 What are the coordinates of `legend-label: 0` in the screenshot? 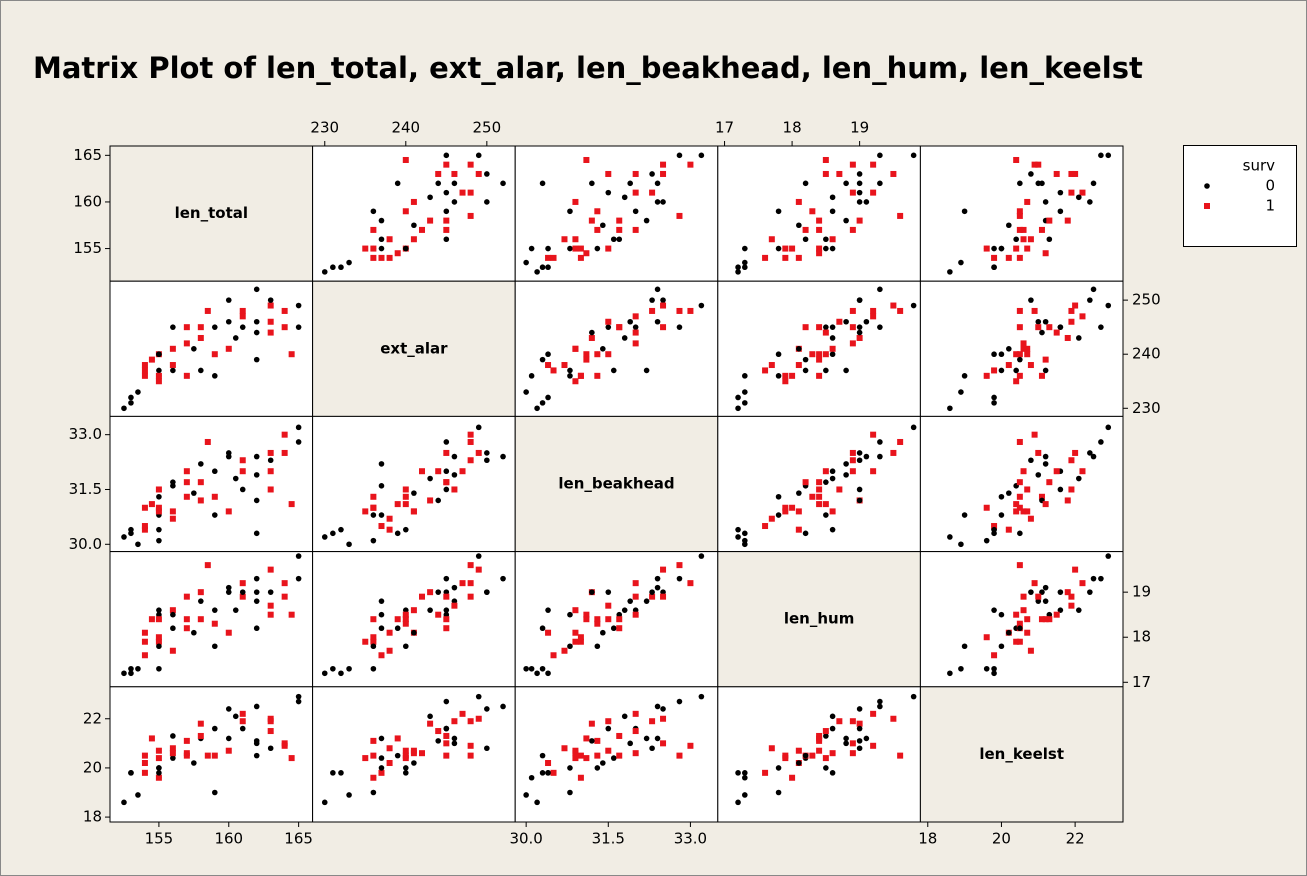 It's located at (1270, 186).